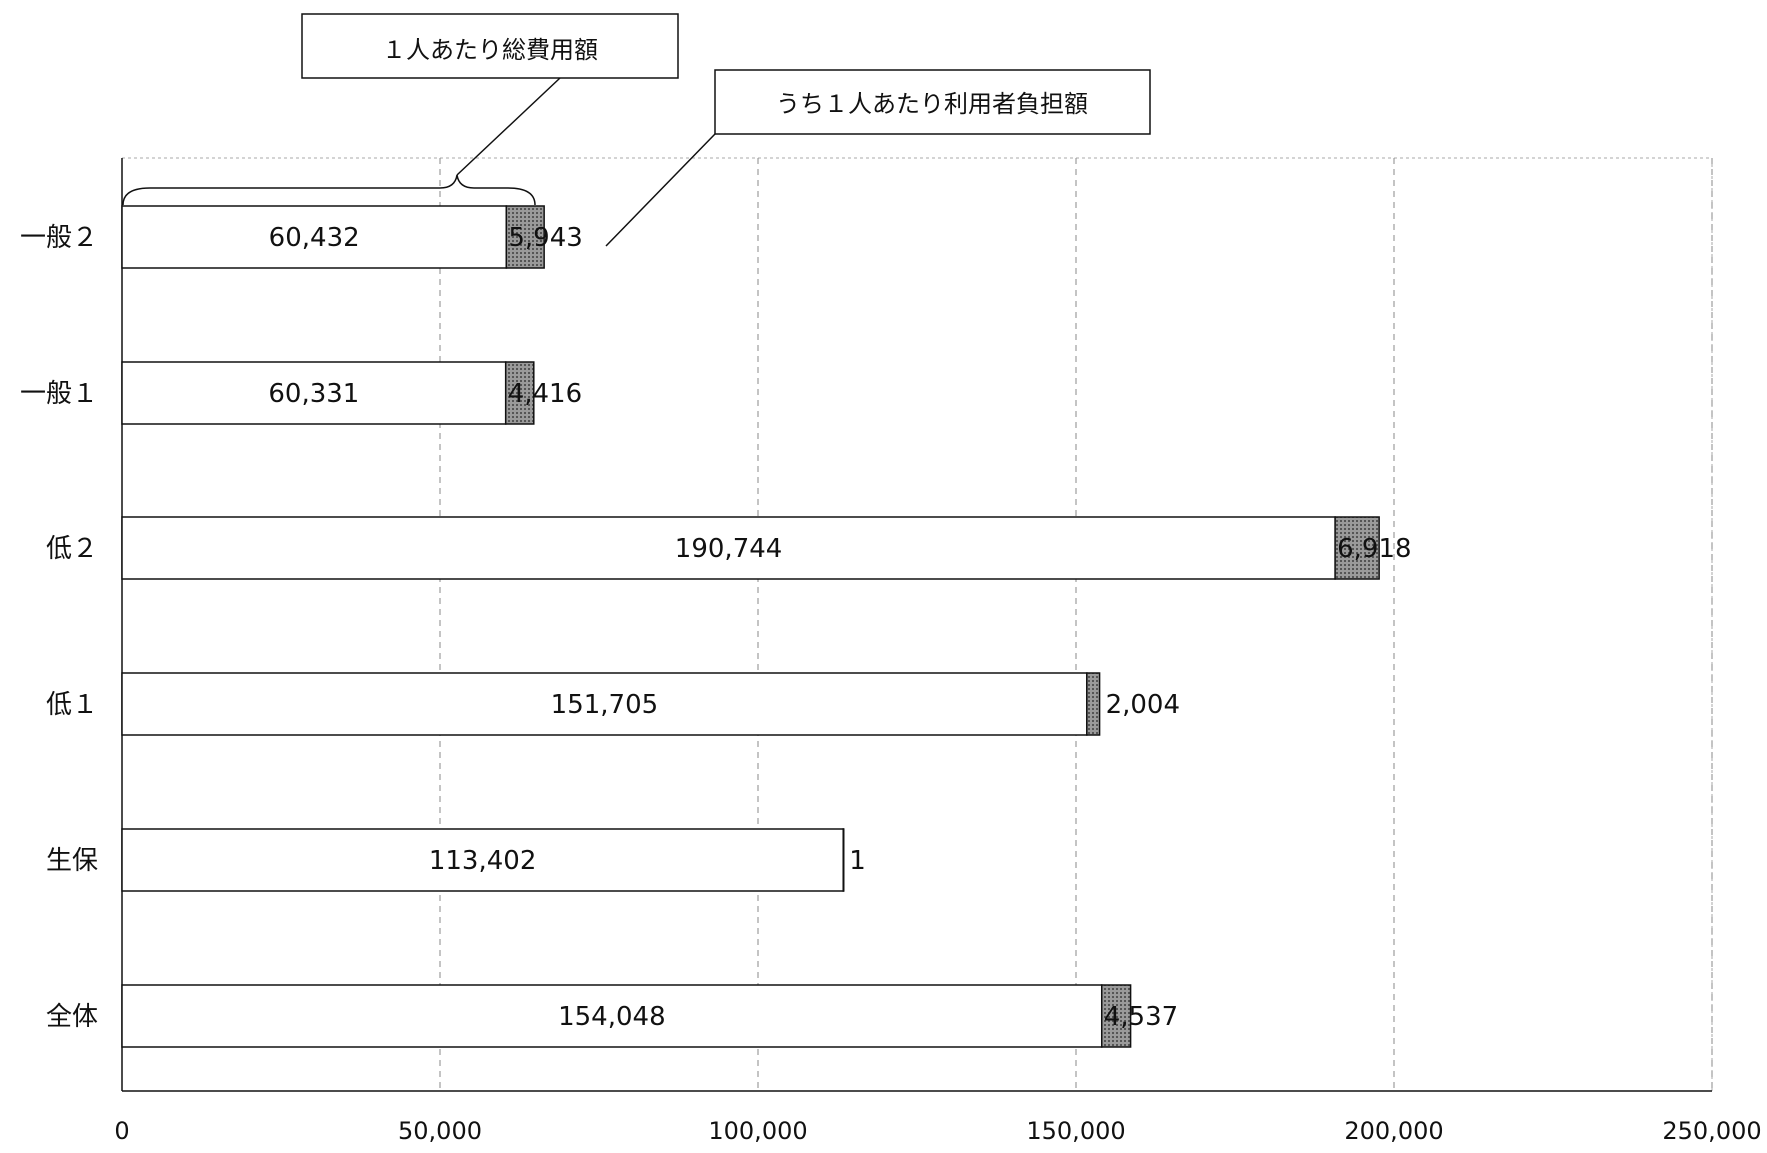 This screenshot has width=1767, height=1153. I want to click on x-tick-label: 200,000, so click(1393, 1131).